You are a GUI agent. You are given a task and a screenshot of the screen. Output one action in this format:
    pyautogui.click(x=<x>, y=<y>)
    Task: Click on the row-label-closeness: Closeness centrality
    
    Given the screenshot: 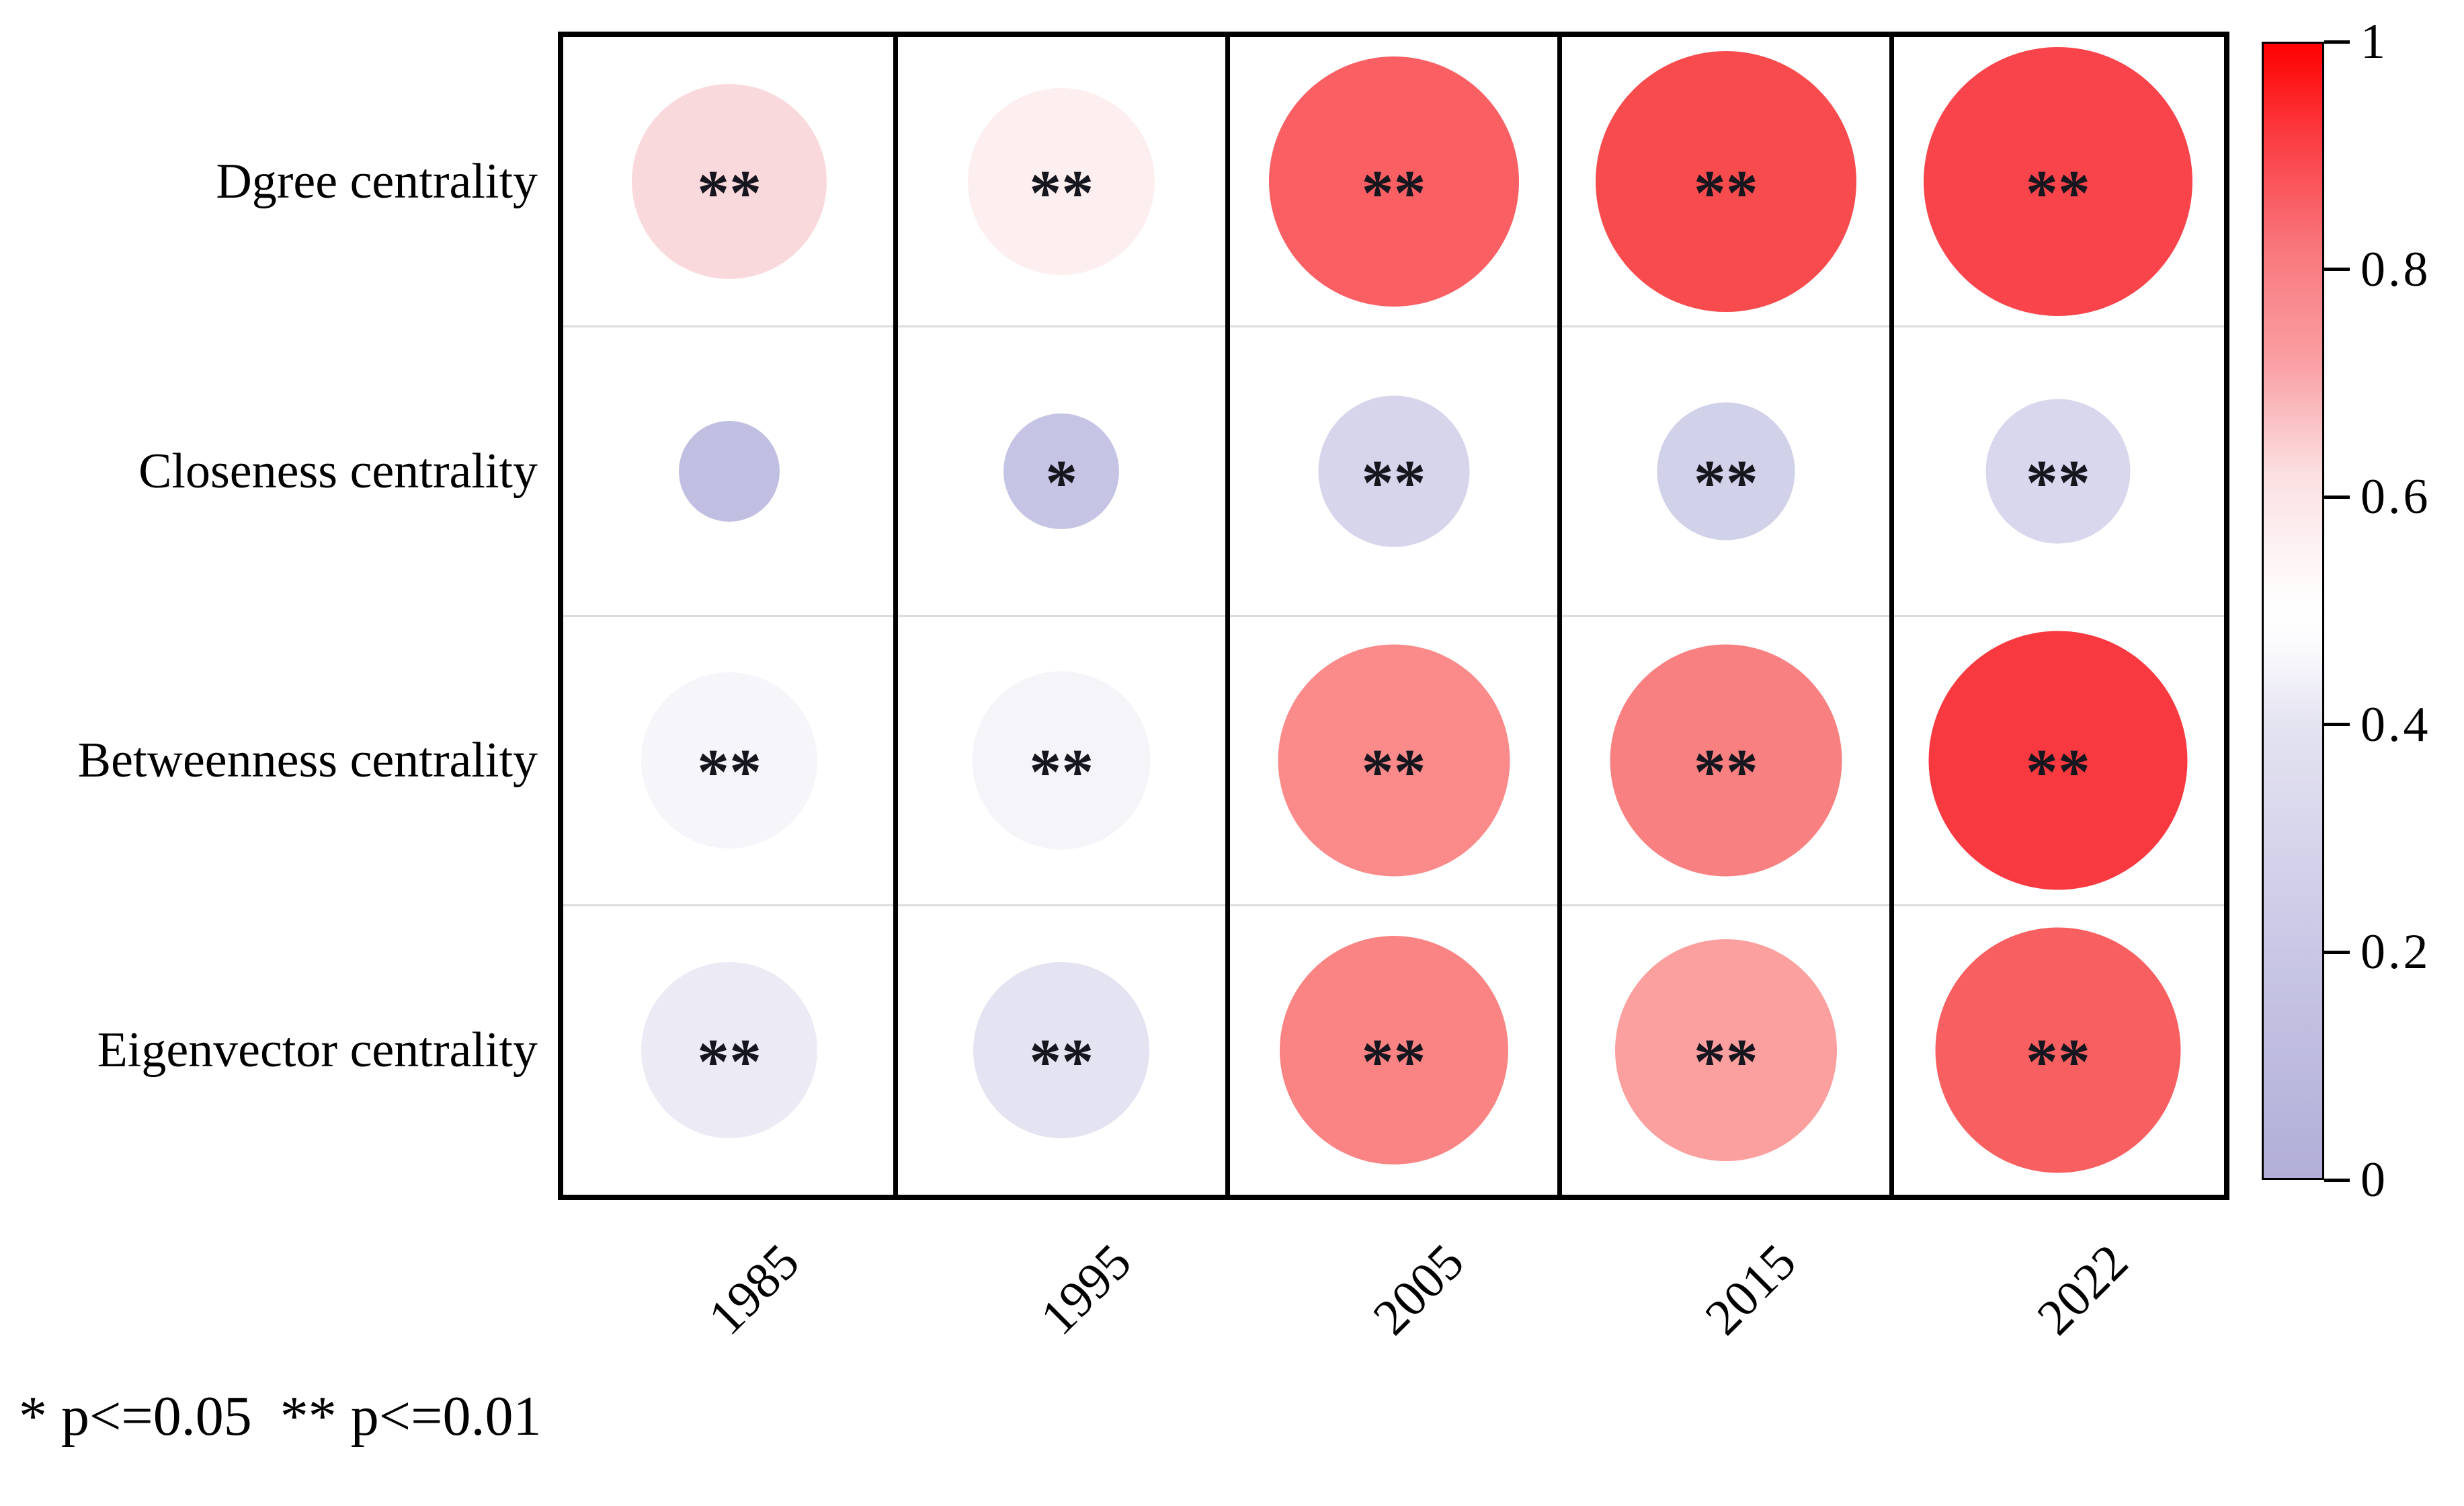 What is the action you would take?
    pyautogui.click(x=338, y=471)
    